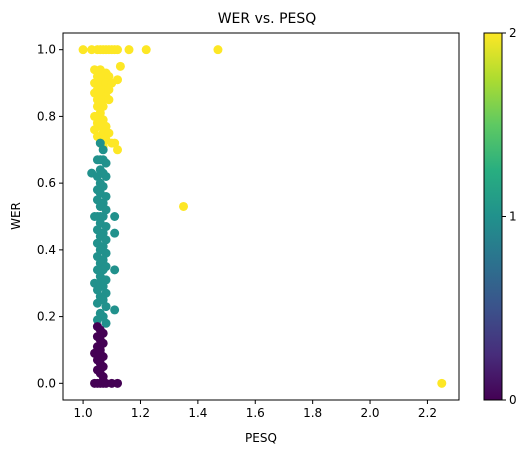 Image resolution: width=529 pixels, height=455 pixels. What do you see at coordinates (46, 250) in the screenshot?
I see `y-tick-label: 0.4` at bounding box center [46, 250].